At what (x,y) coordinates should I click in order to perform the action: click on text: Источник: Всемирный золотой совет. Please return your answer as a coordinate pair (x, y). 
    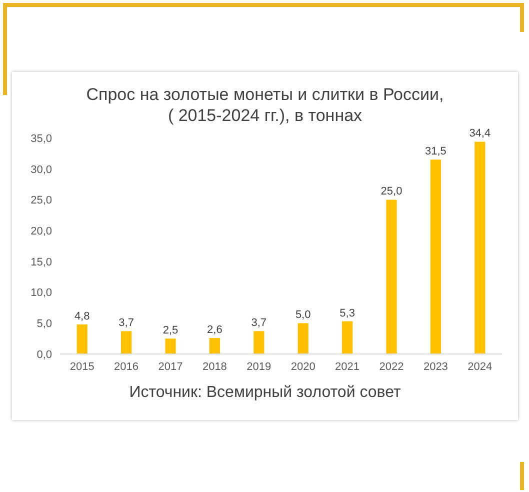
    Looking at the image, I should click on (265, 393).